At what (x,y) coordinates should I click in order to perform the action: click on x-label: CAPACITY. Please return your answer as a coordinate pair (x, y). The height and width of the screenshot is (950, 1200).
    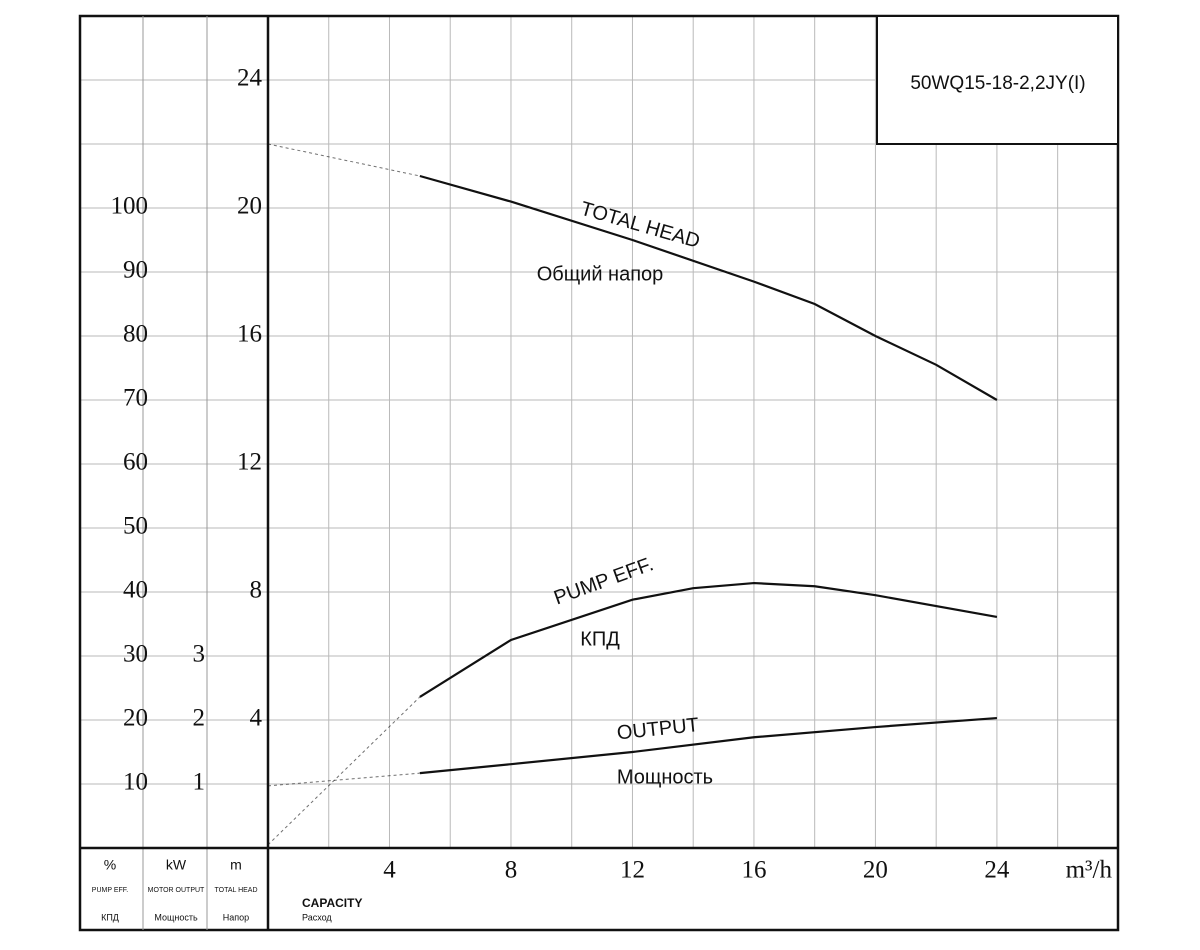
    Looking at the image, I should click on (332, 903).